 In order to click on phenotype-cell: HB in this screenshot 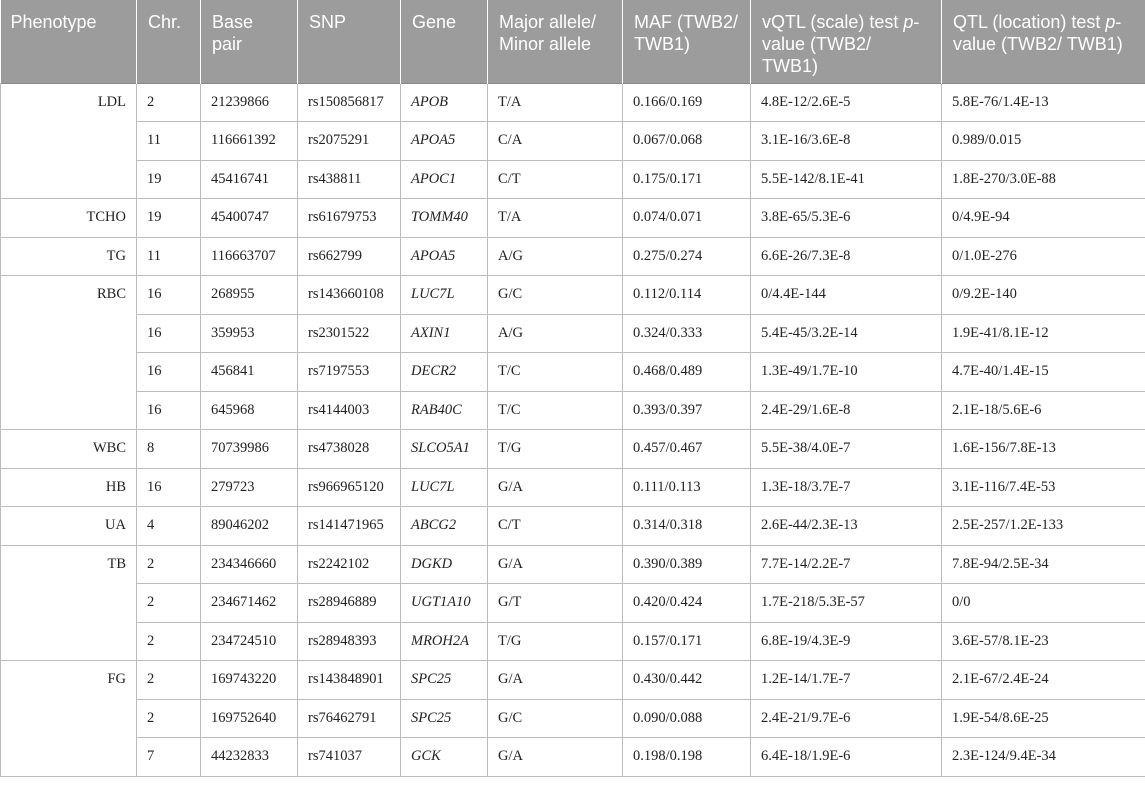, I will do `click(68, 487)`.